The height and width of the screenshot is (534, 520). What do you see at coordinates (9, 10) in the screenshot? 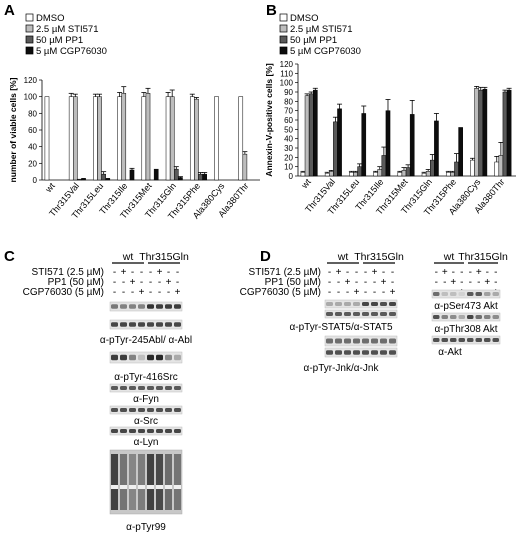
I see `panel-label-a: A` at bounding box center [9, 10].